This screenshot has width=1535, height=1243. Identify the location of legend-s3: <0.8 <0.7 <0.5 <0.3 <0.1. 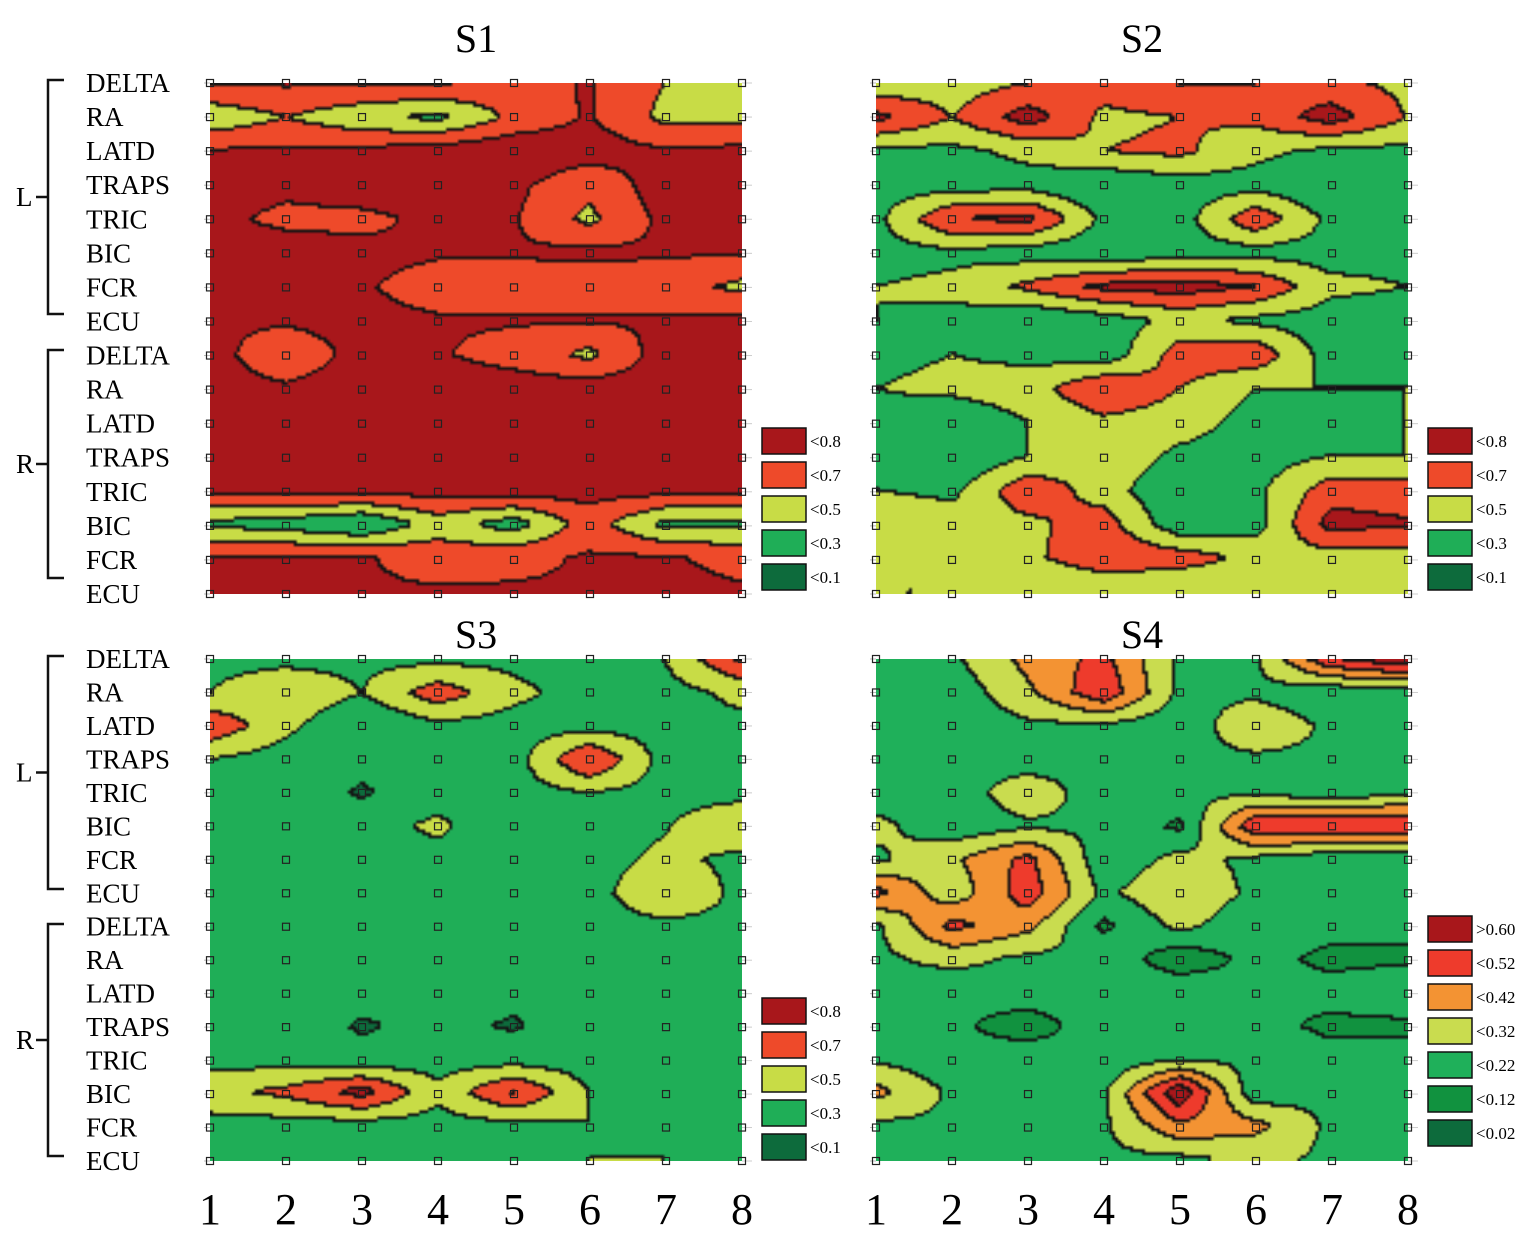
(801, 1079).